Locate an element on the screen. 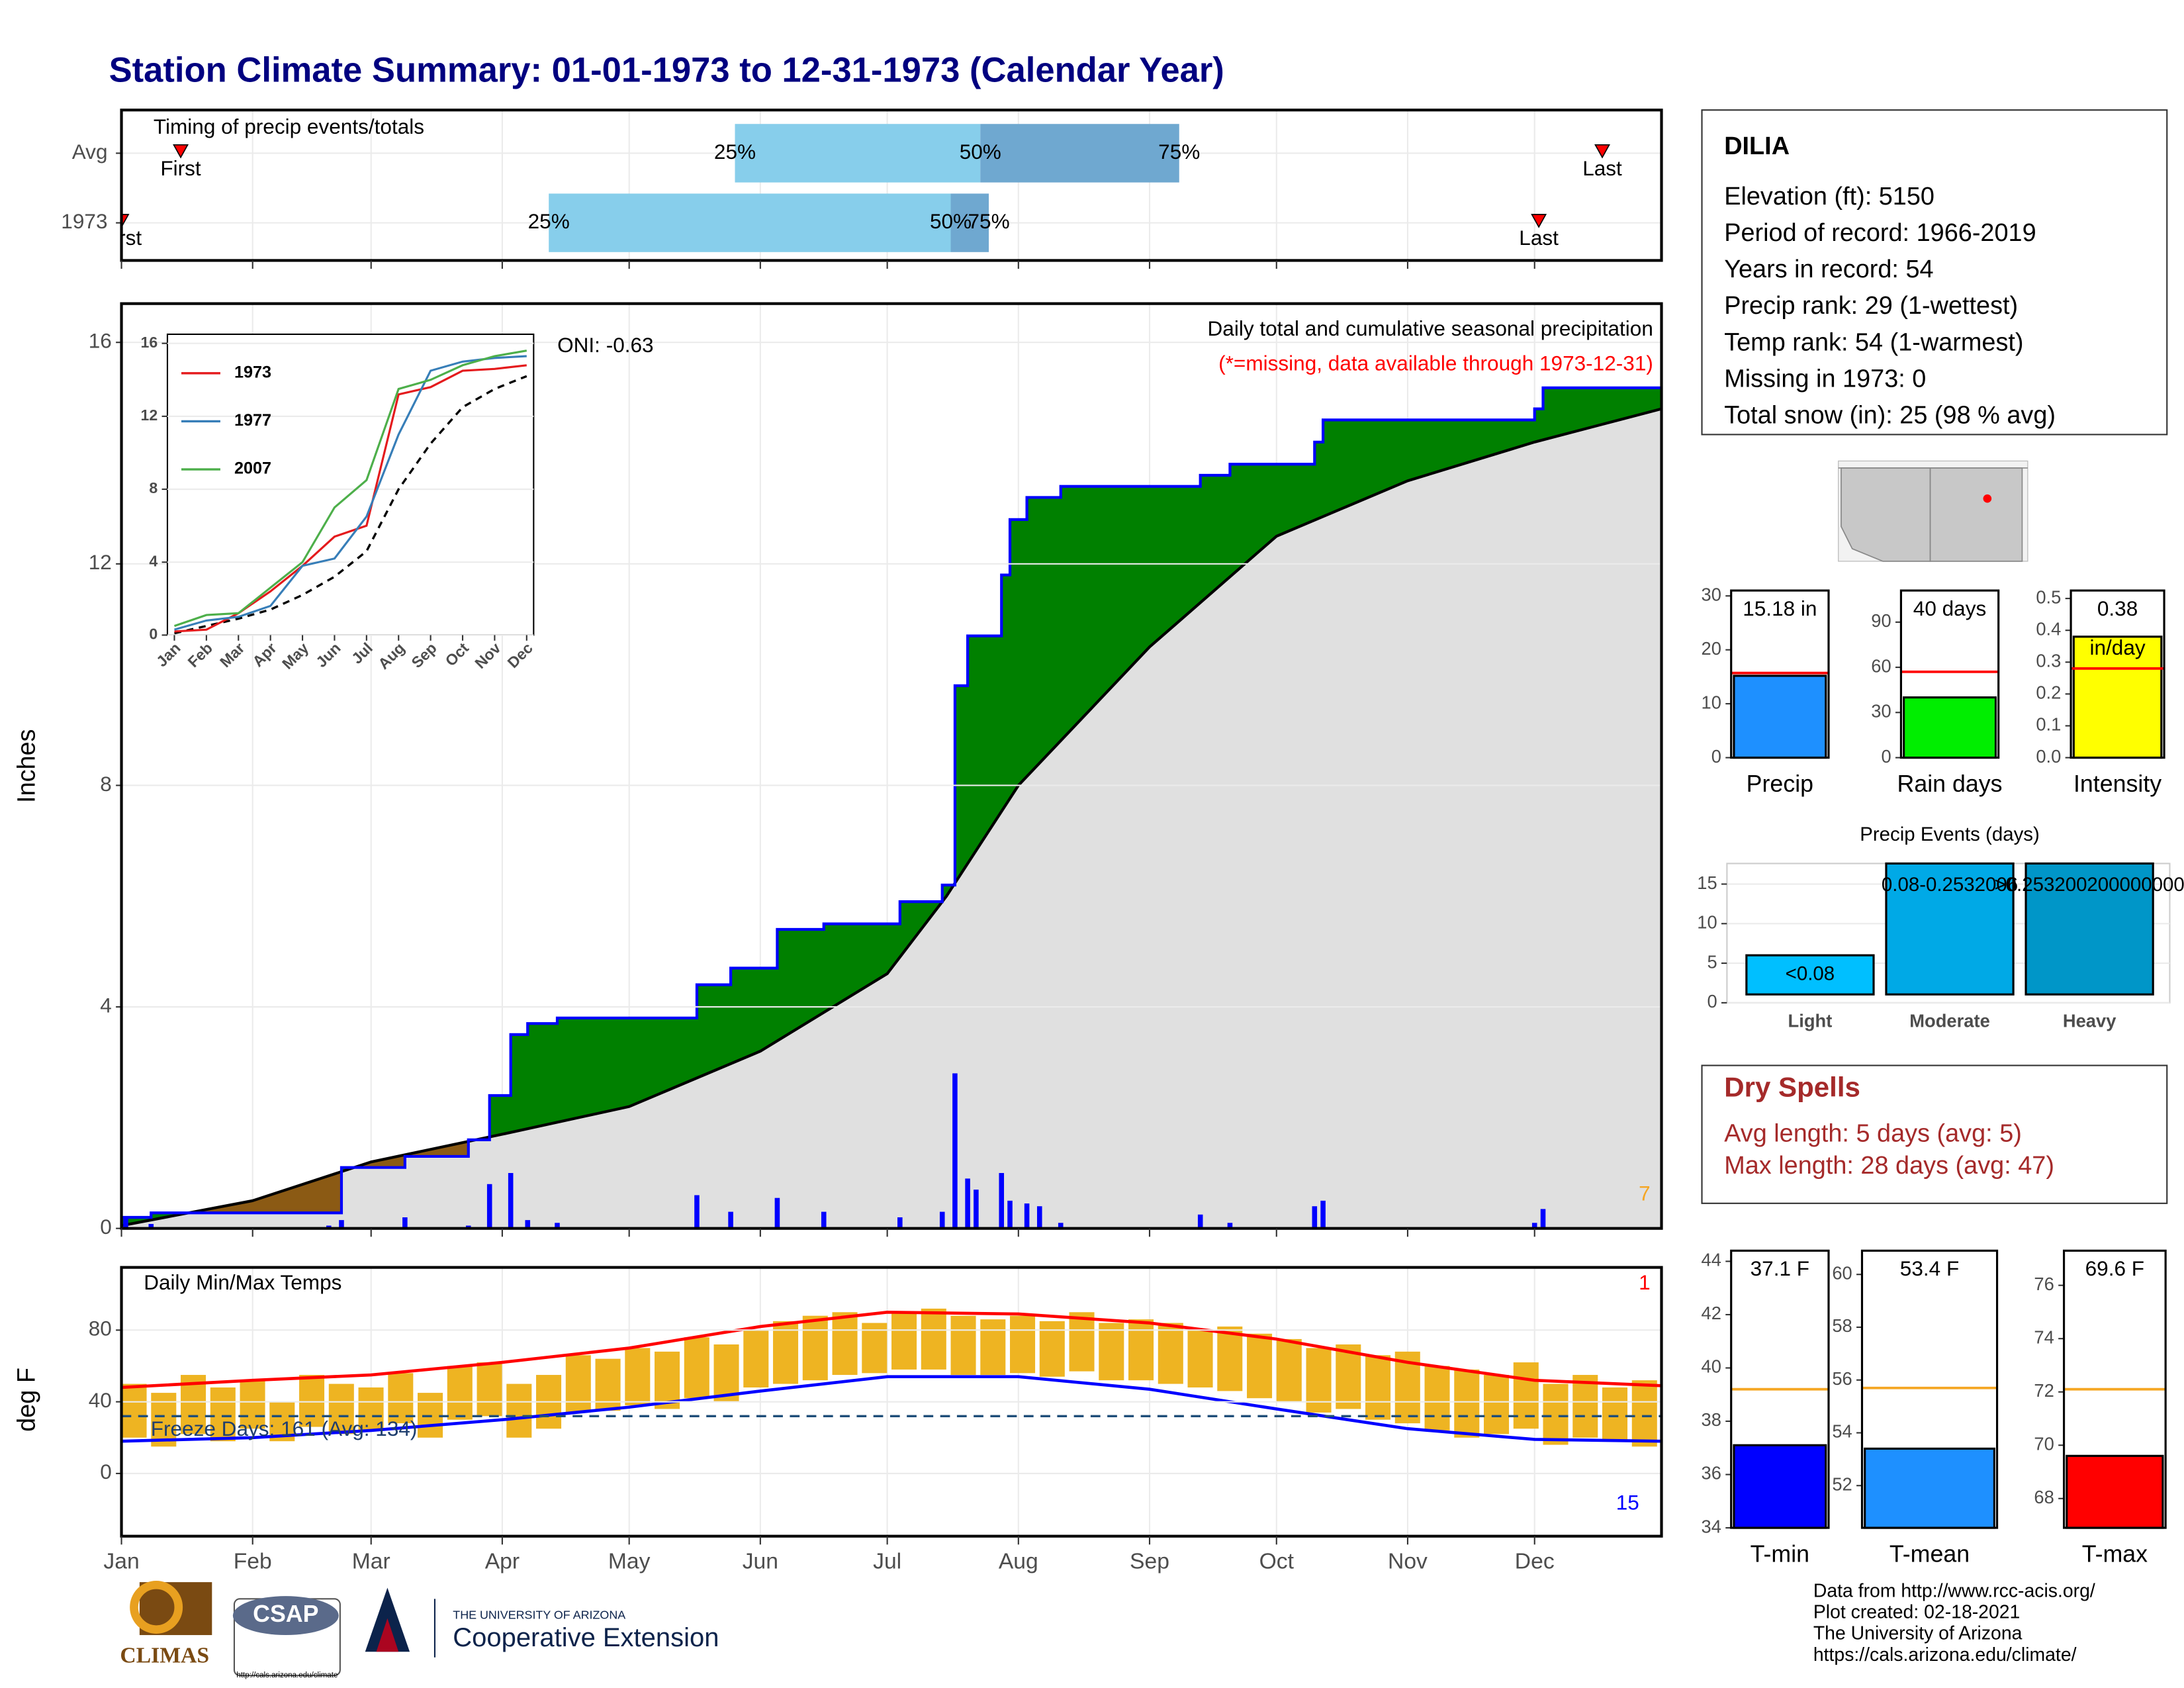 The image size is (2184, 1688). bin-label: <0.08 is located at coordinates (1811, 973).